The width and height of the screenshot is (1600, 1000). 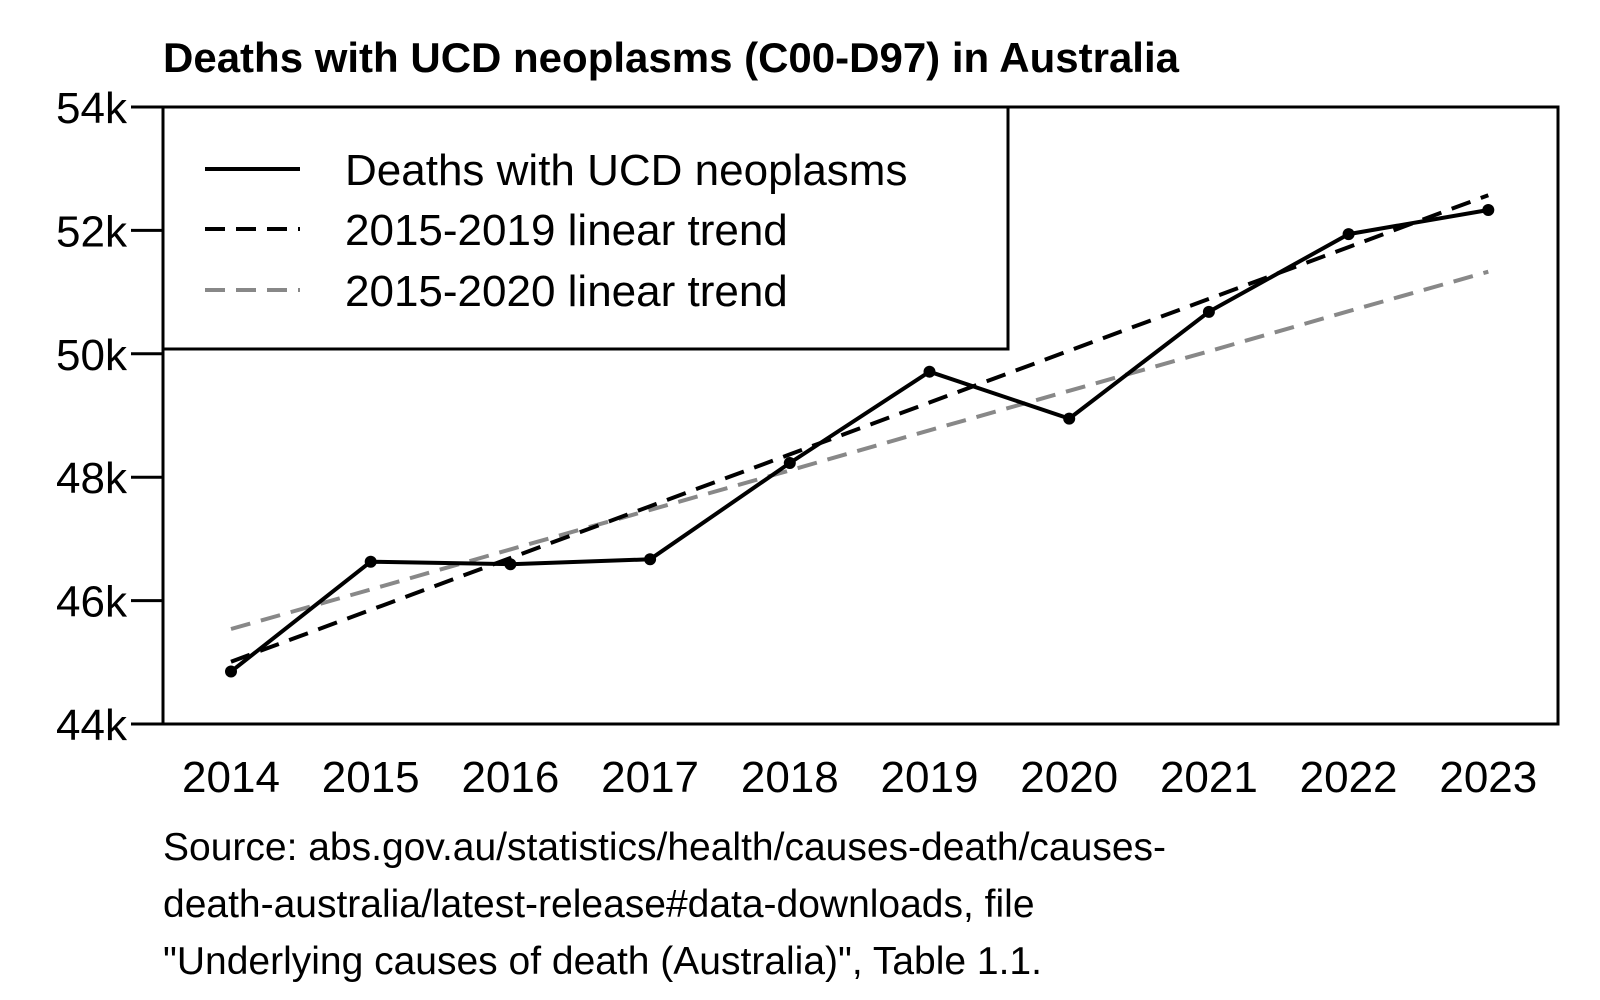 I want to click on y-axis: 44k 46k 48k 50k 52k 54k, so click(x=109, y=417).